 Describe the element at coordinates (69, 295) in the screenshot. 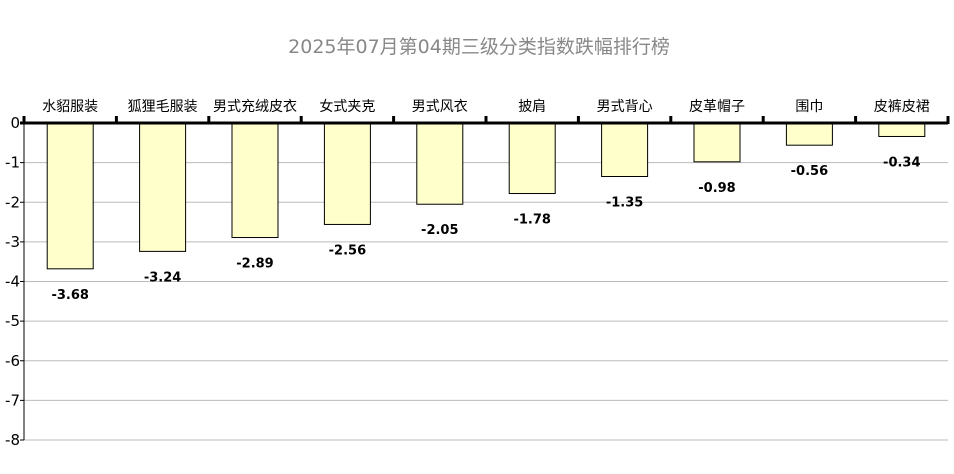

I see `data-label: -3.68` at that location.